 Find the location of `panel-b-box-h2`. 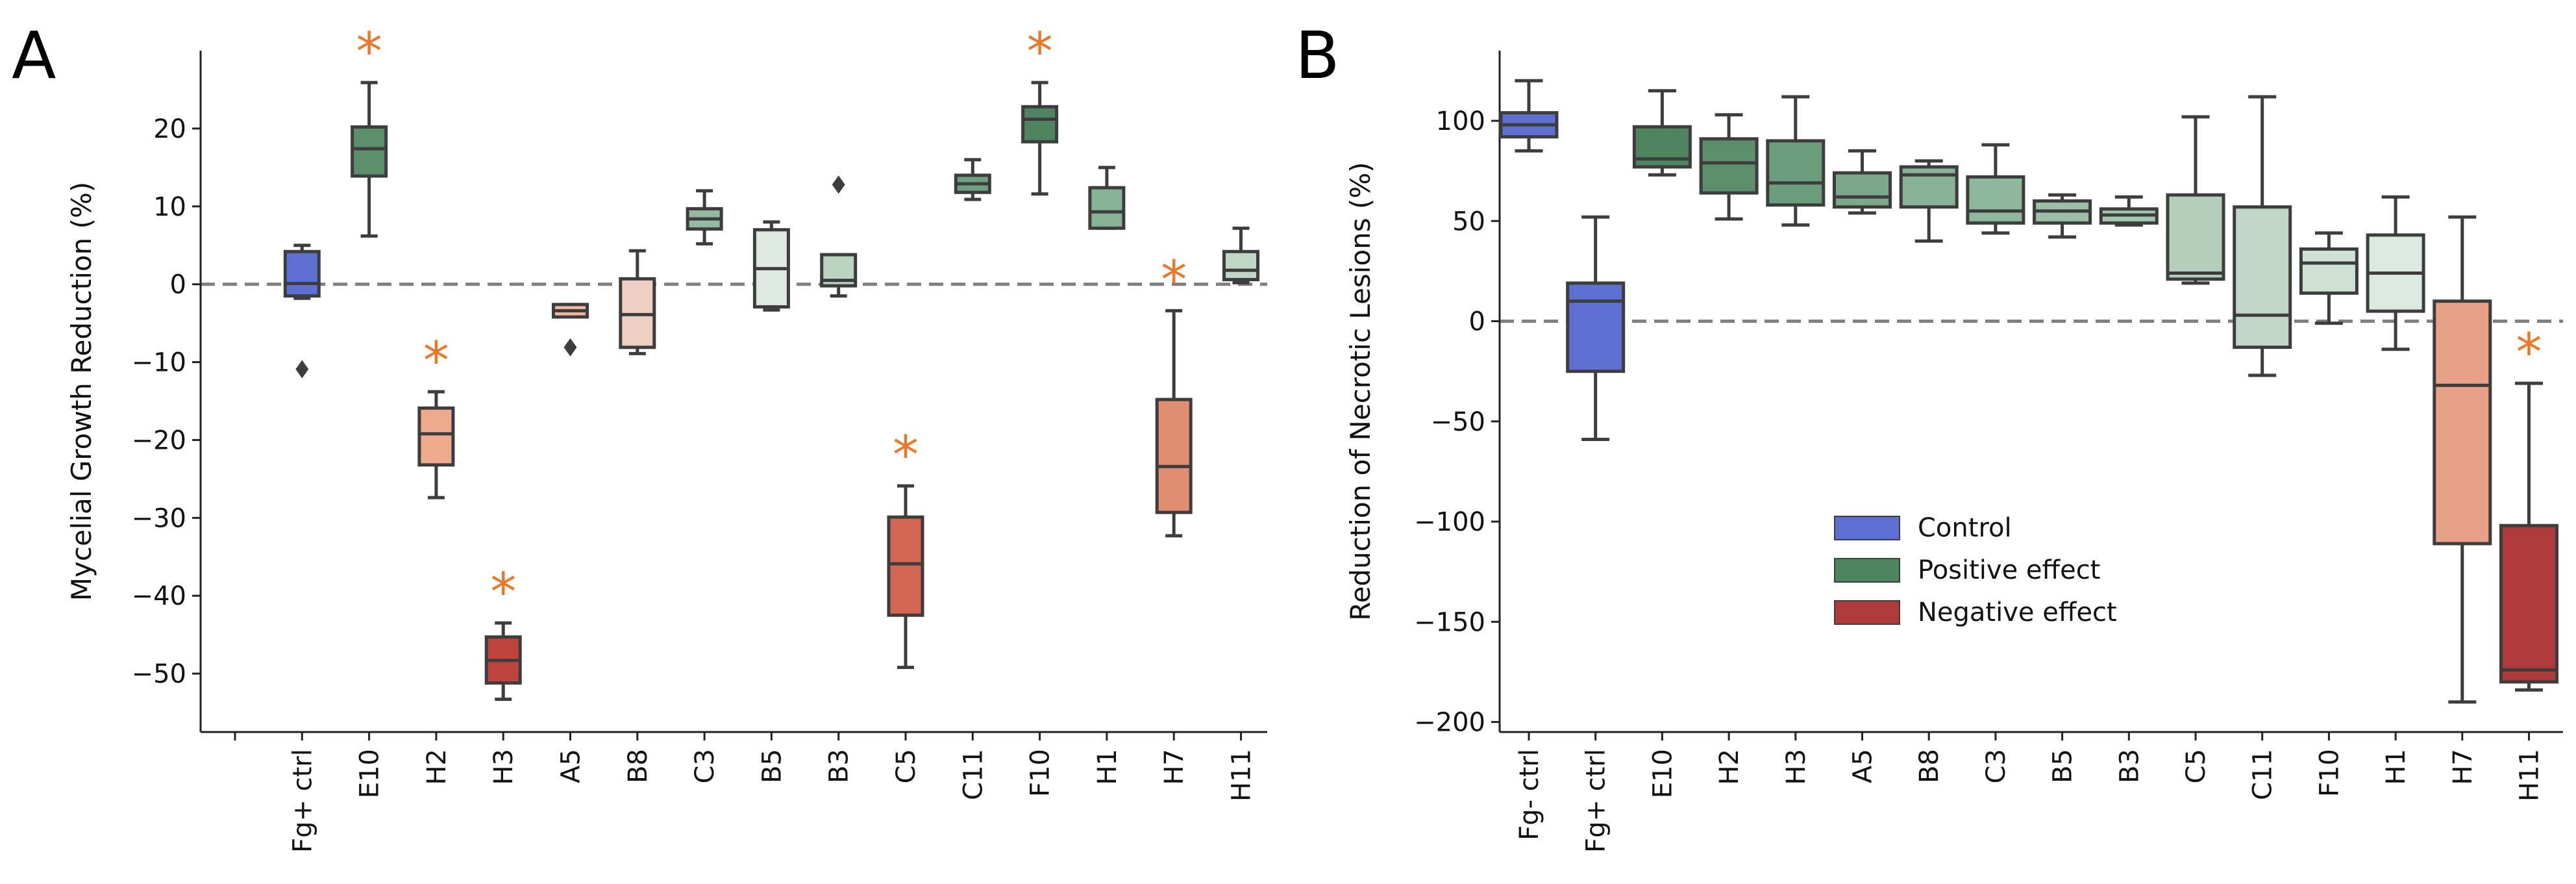

panel-b-box-h2 is located at coordinates (1729, 167).